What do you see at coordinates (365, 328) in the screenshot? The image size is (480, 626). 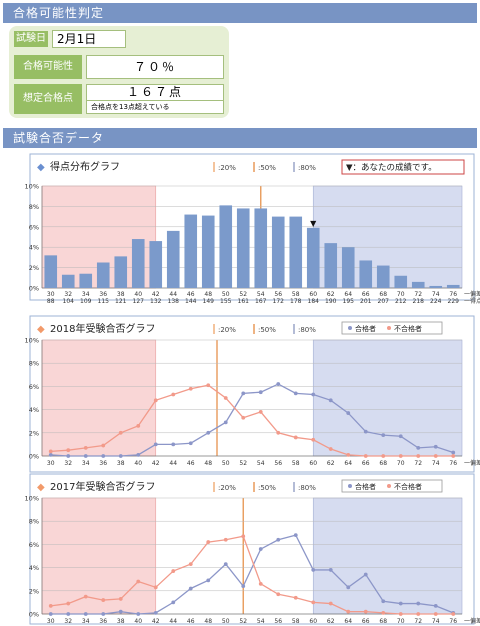 I see `legend-pass-1: 合格者` at bounding box center [365, 328].